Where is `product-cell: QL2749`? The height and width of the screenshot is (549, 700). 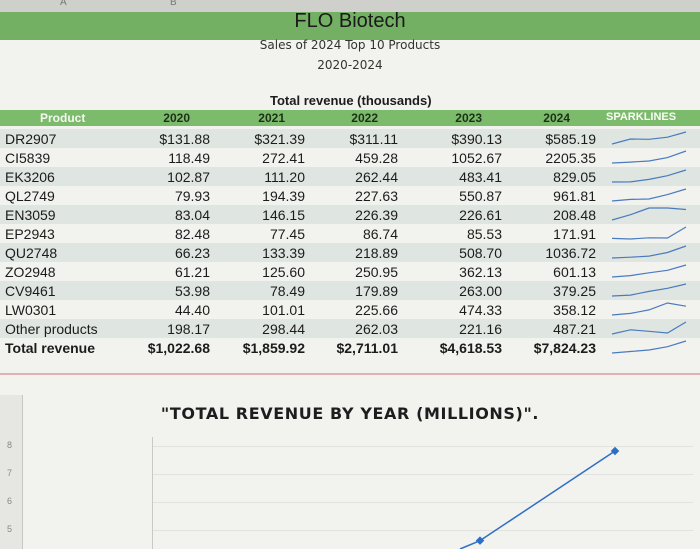 product-cell: QL2749 is located at coordinates (30, 196).